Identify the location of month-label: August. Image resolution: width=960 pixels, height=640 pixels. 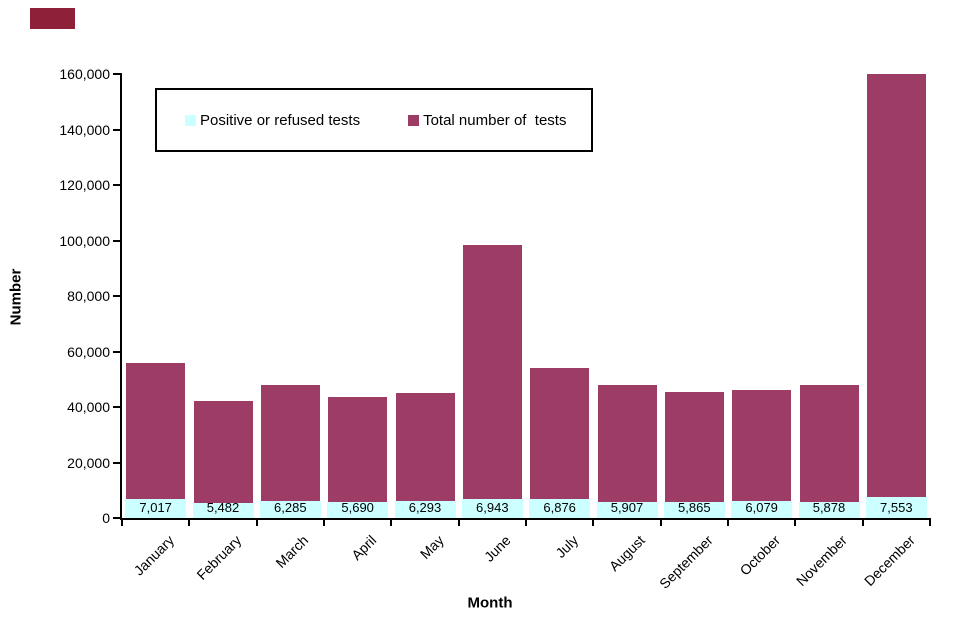
(627, 553).